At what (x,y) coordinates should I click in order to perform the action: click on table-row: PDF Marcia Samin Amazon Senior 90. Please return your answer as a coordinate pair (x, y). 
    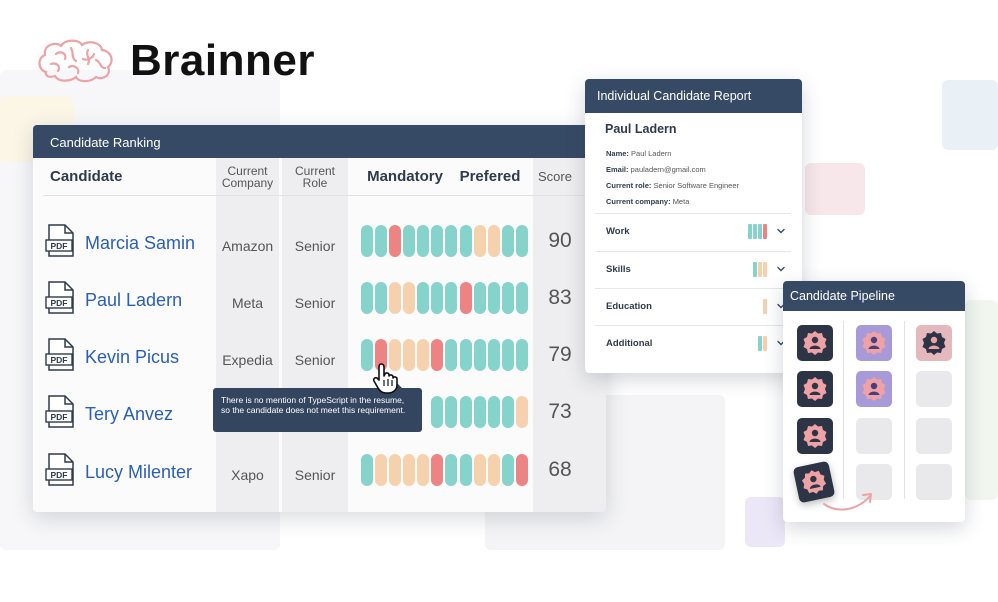
    Looking at the image, I should click on (319, 248).